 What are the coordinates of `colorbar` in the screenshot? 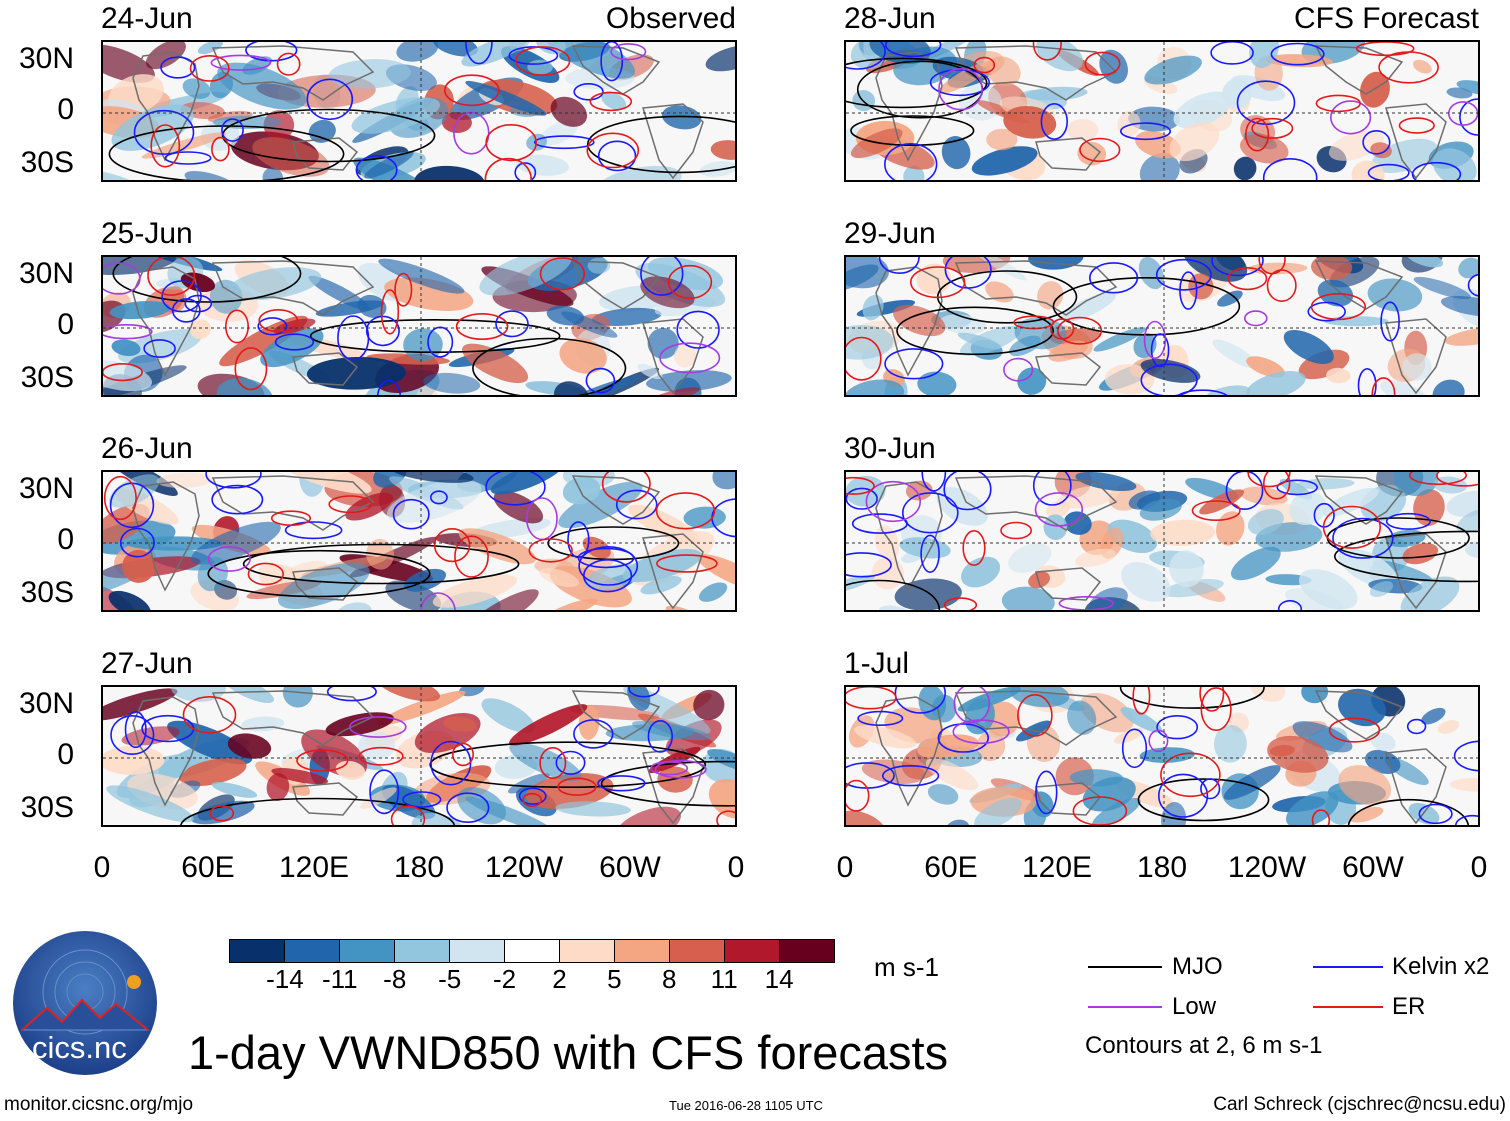 It's located at (532, 951).